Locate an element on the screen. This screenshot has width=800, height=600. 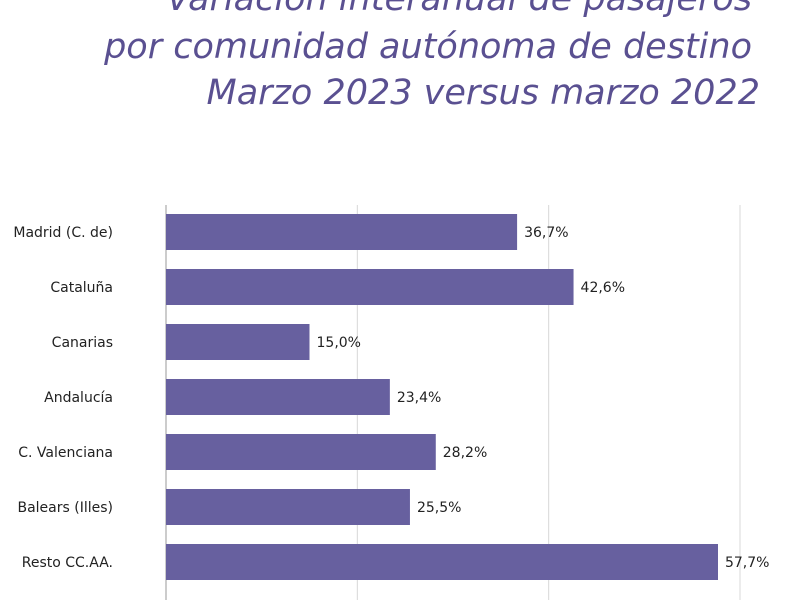
value-label: 42,6% is located at coordinates (603, 288).